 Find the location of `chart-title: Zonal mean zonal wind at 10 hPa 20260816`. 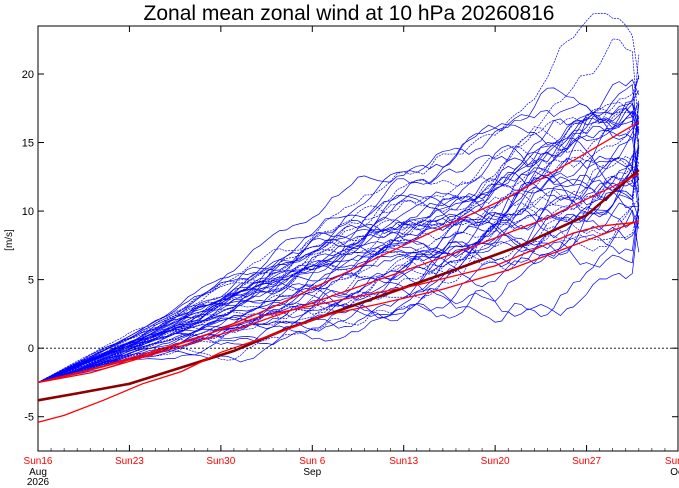

chart-title: Zonal mean zonal wind at 10 hPa 20260816 is located at coordinates (349, 13).